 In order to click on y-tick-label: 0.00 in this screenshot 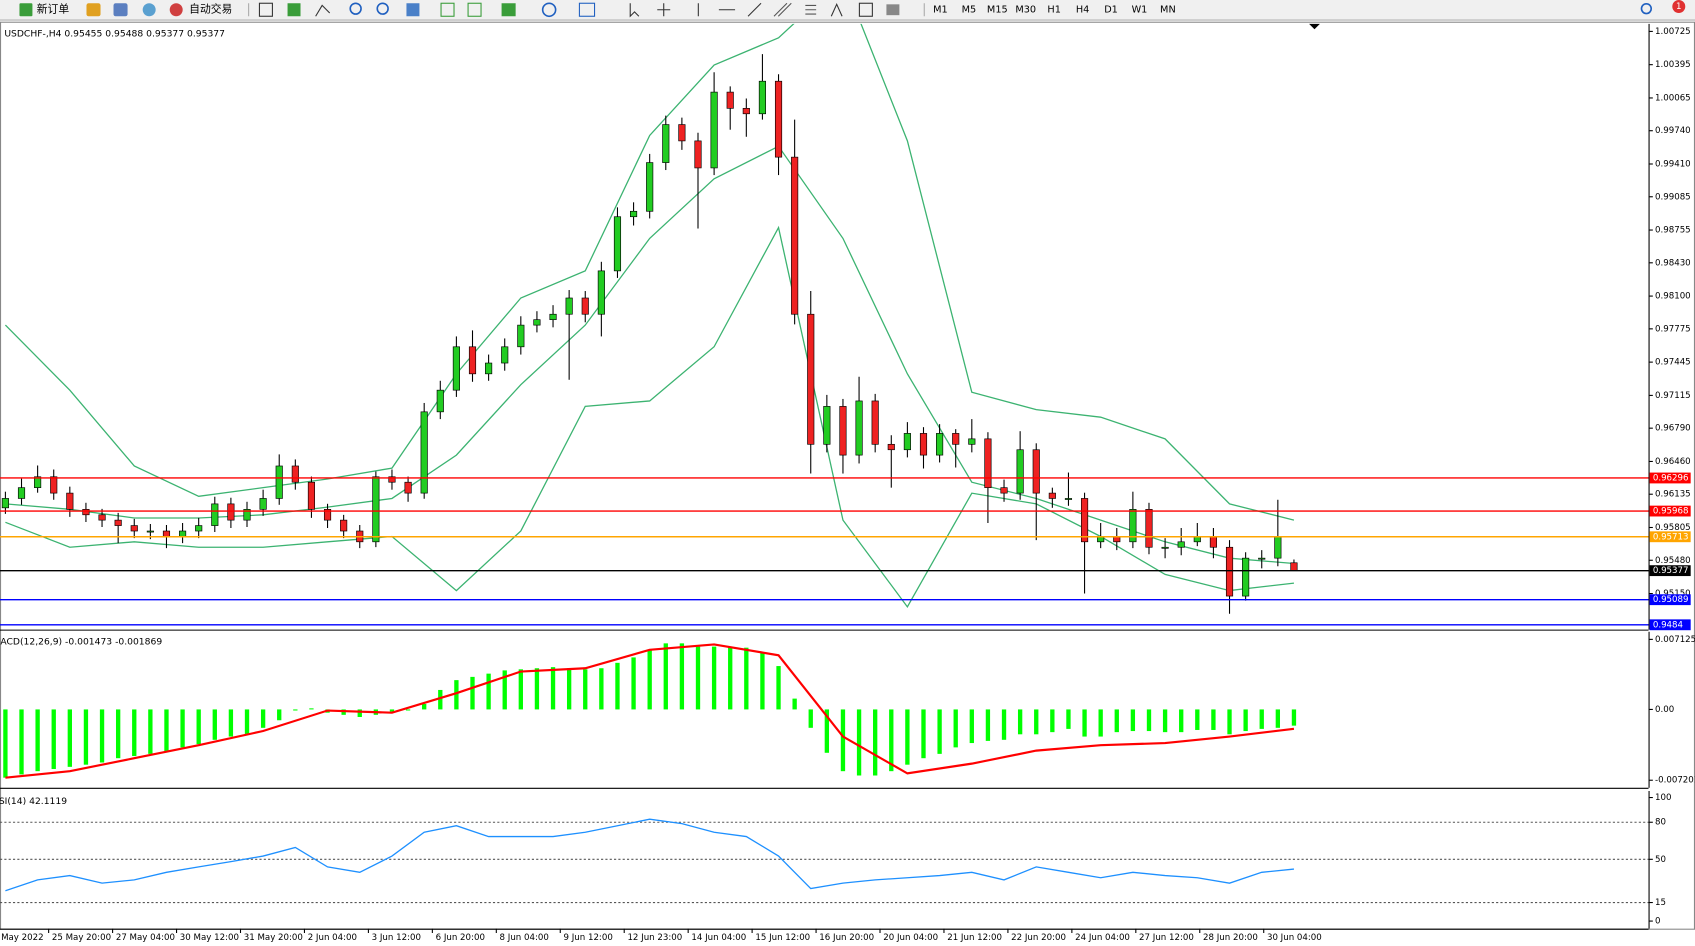, I will do `click(1664, 710)`.